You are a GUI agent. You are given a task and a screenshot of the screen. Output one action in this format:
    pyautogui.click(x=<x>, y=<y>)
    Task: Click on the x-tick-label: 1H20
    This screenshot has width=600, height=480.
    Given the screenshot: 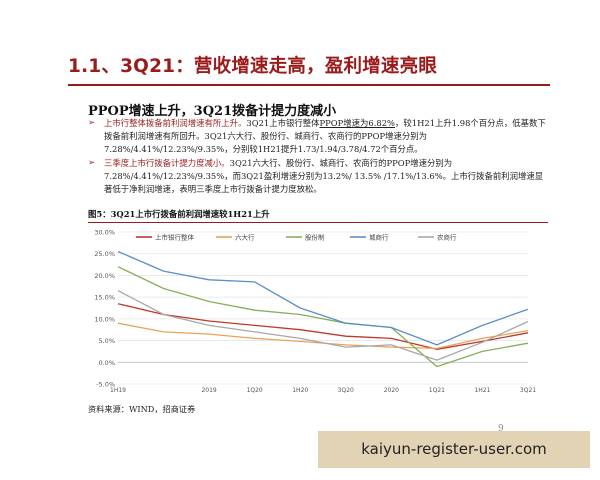 What is the action you would take?
    pyautogui.click(x=300, y=390)
    